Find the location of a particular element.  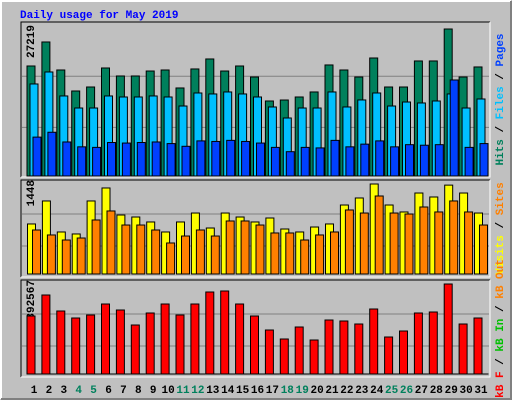

x-tick-label: 30 is located at coordinates (465, 391).